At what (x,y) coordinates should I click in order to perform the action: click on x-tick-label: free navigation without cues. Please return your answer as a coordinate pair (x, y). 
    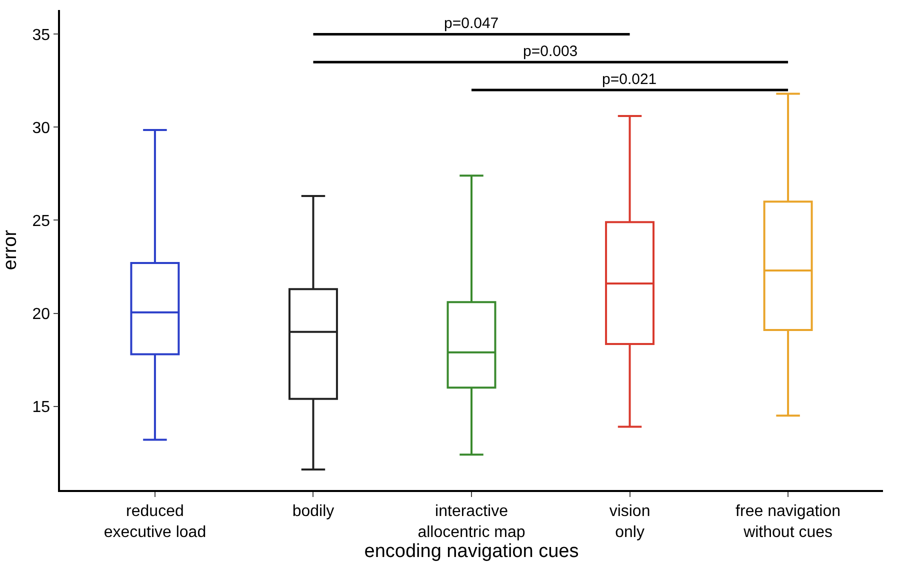
    Looking at the image, I should click on (788, 521).